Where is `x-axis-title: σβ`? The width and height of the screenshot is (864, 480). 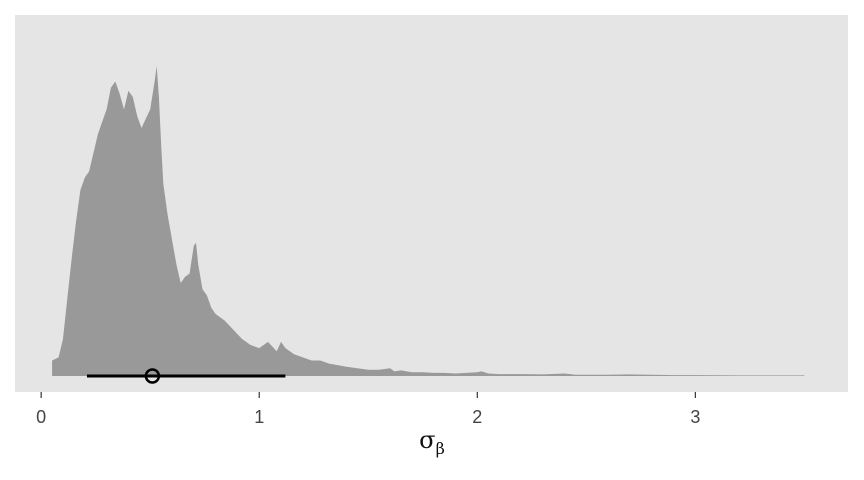
x-axis-title: σβ is located at coordinates (432, 442).